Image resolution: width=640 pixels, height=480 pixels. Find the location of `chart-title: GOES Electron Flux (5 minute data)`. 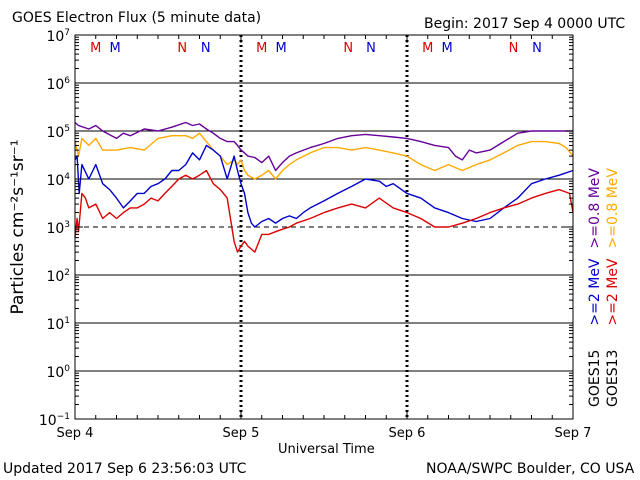

chart-title: GOES Electron Flux (5 minute data) is located at coordinates (137, 18).